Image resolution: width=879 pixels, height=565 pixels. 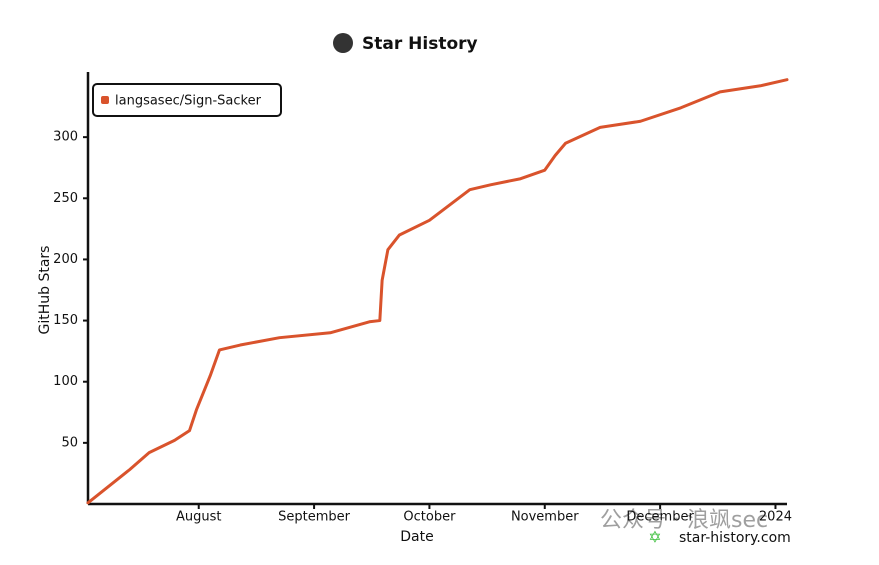 I want to click on legend-label: langsasec/Sign-Sacker, so click(x=188, y=101).